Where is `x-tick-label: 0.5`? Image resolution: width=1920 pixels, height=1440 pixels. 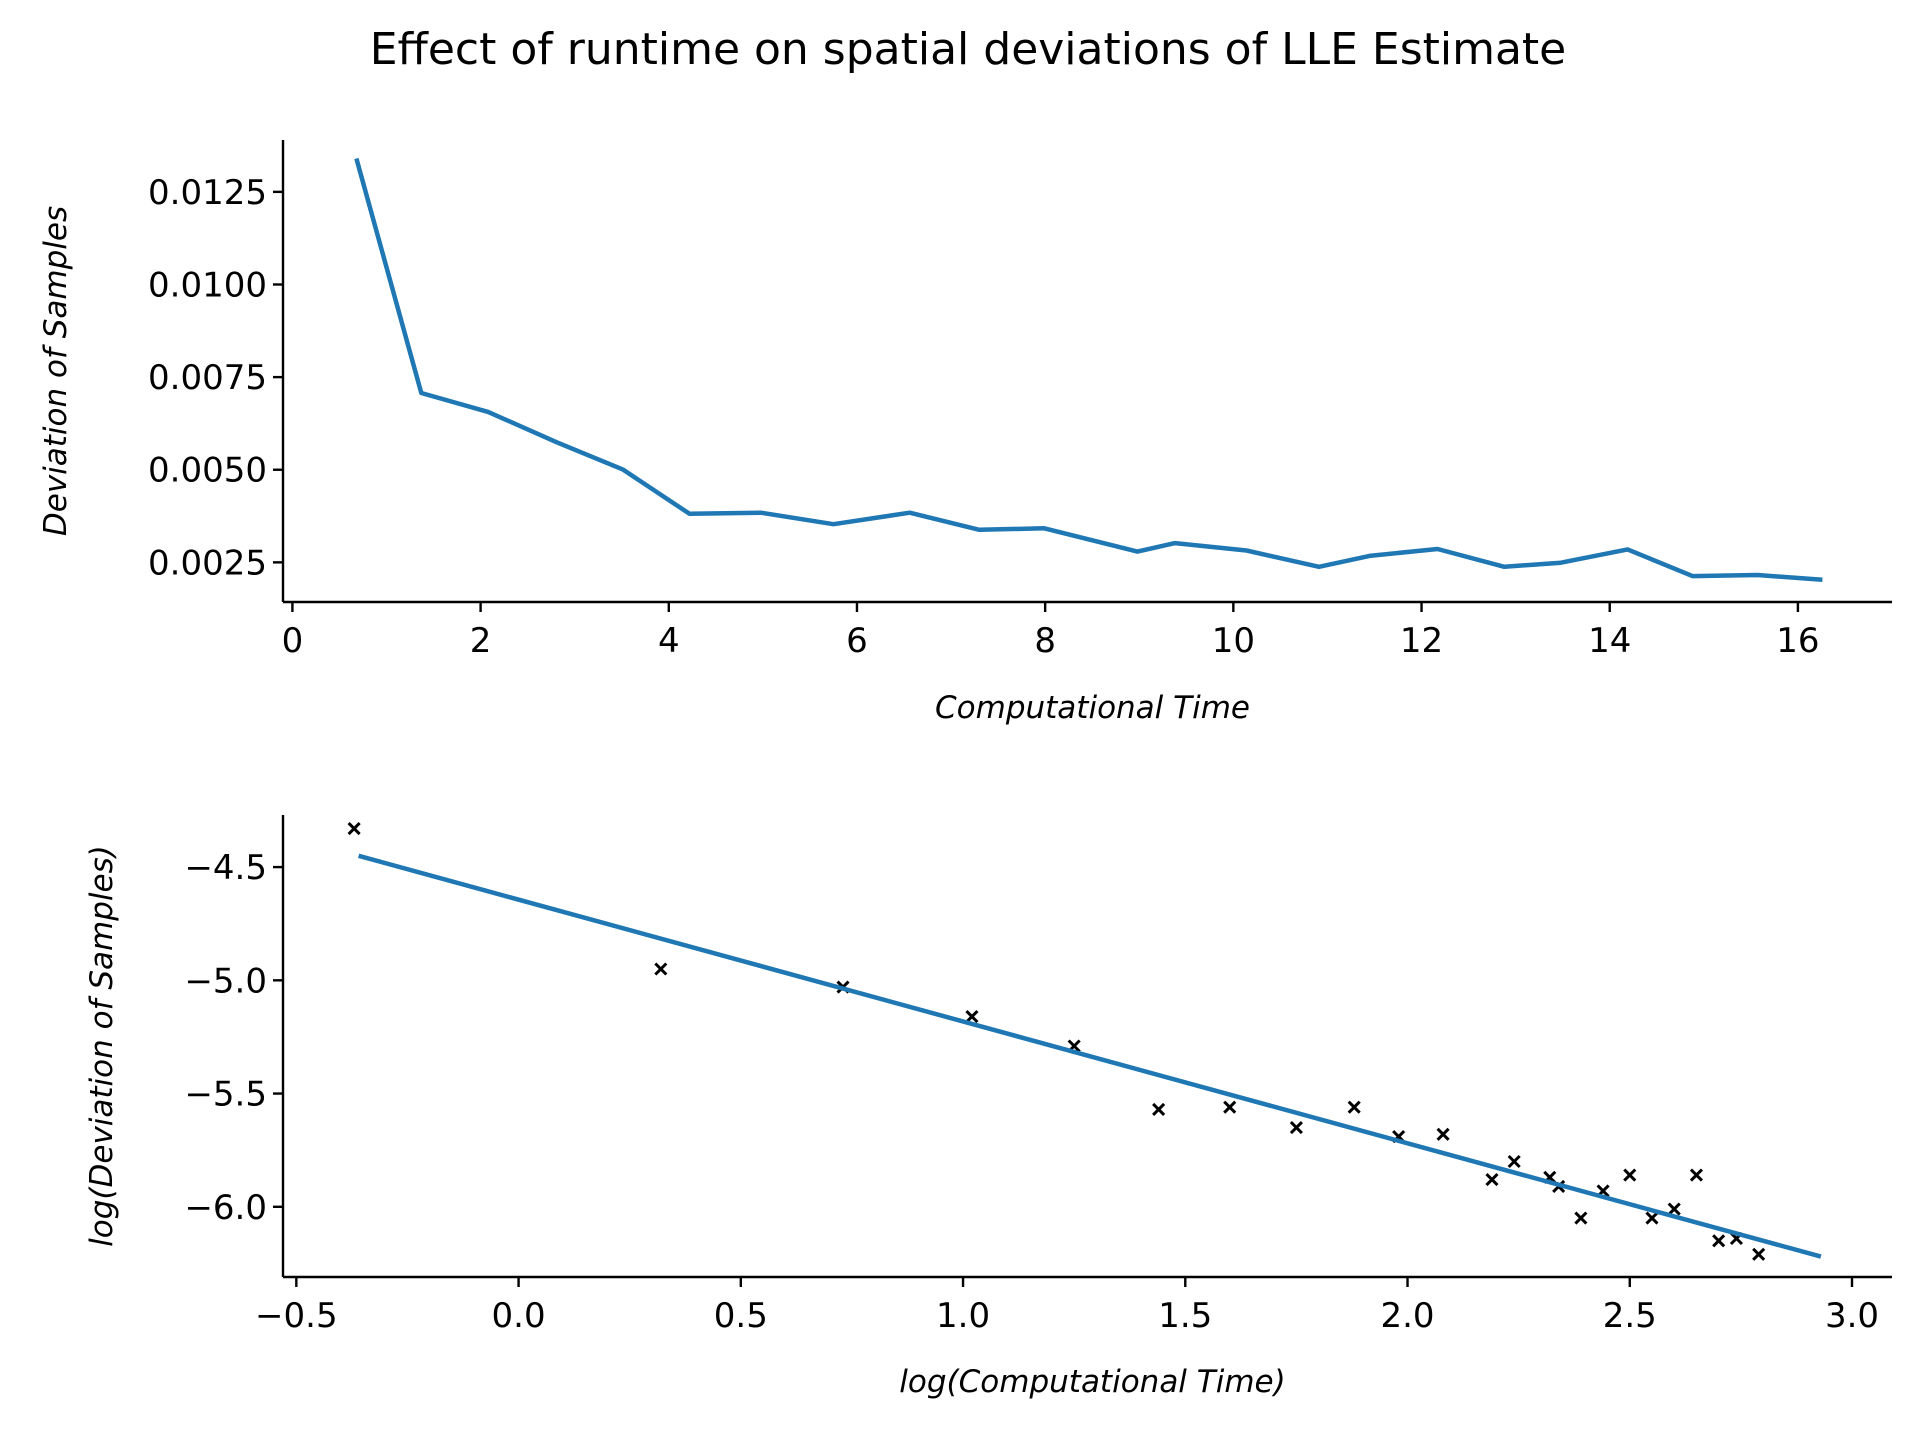 x-tick-label: 0.5 is located at coordinates (741, 1316).